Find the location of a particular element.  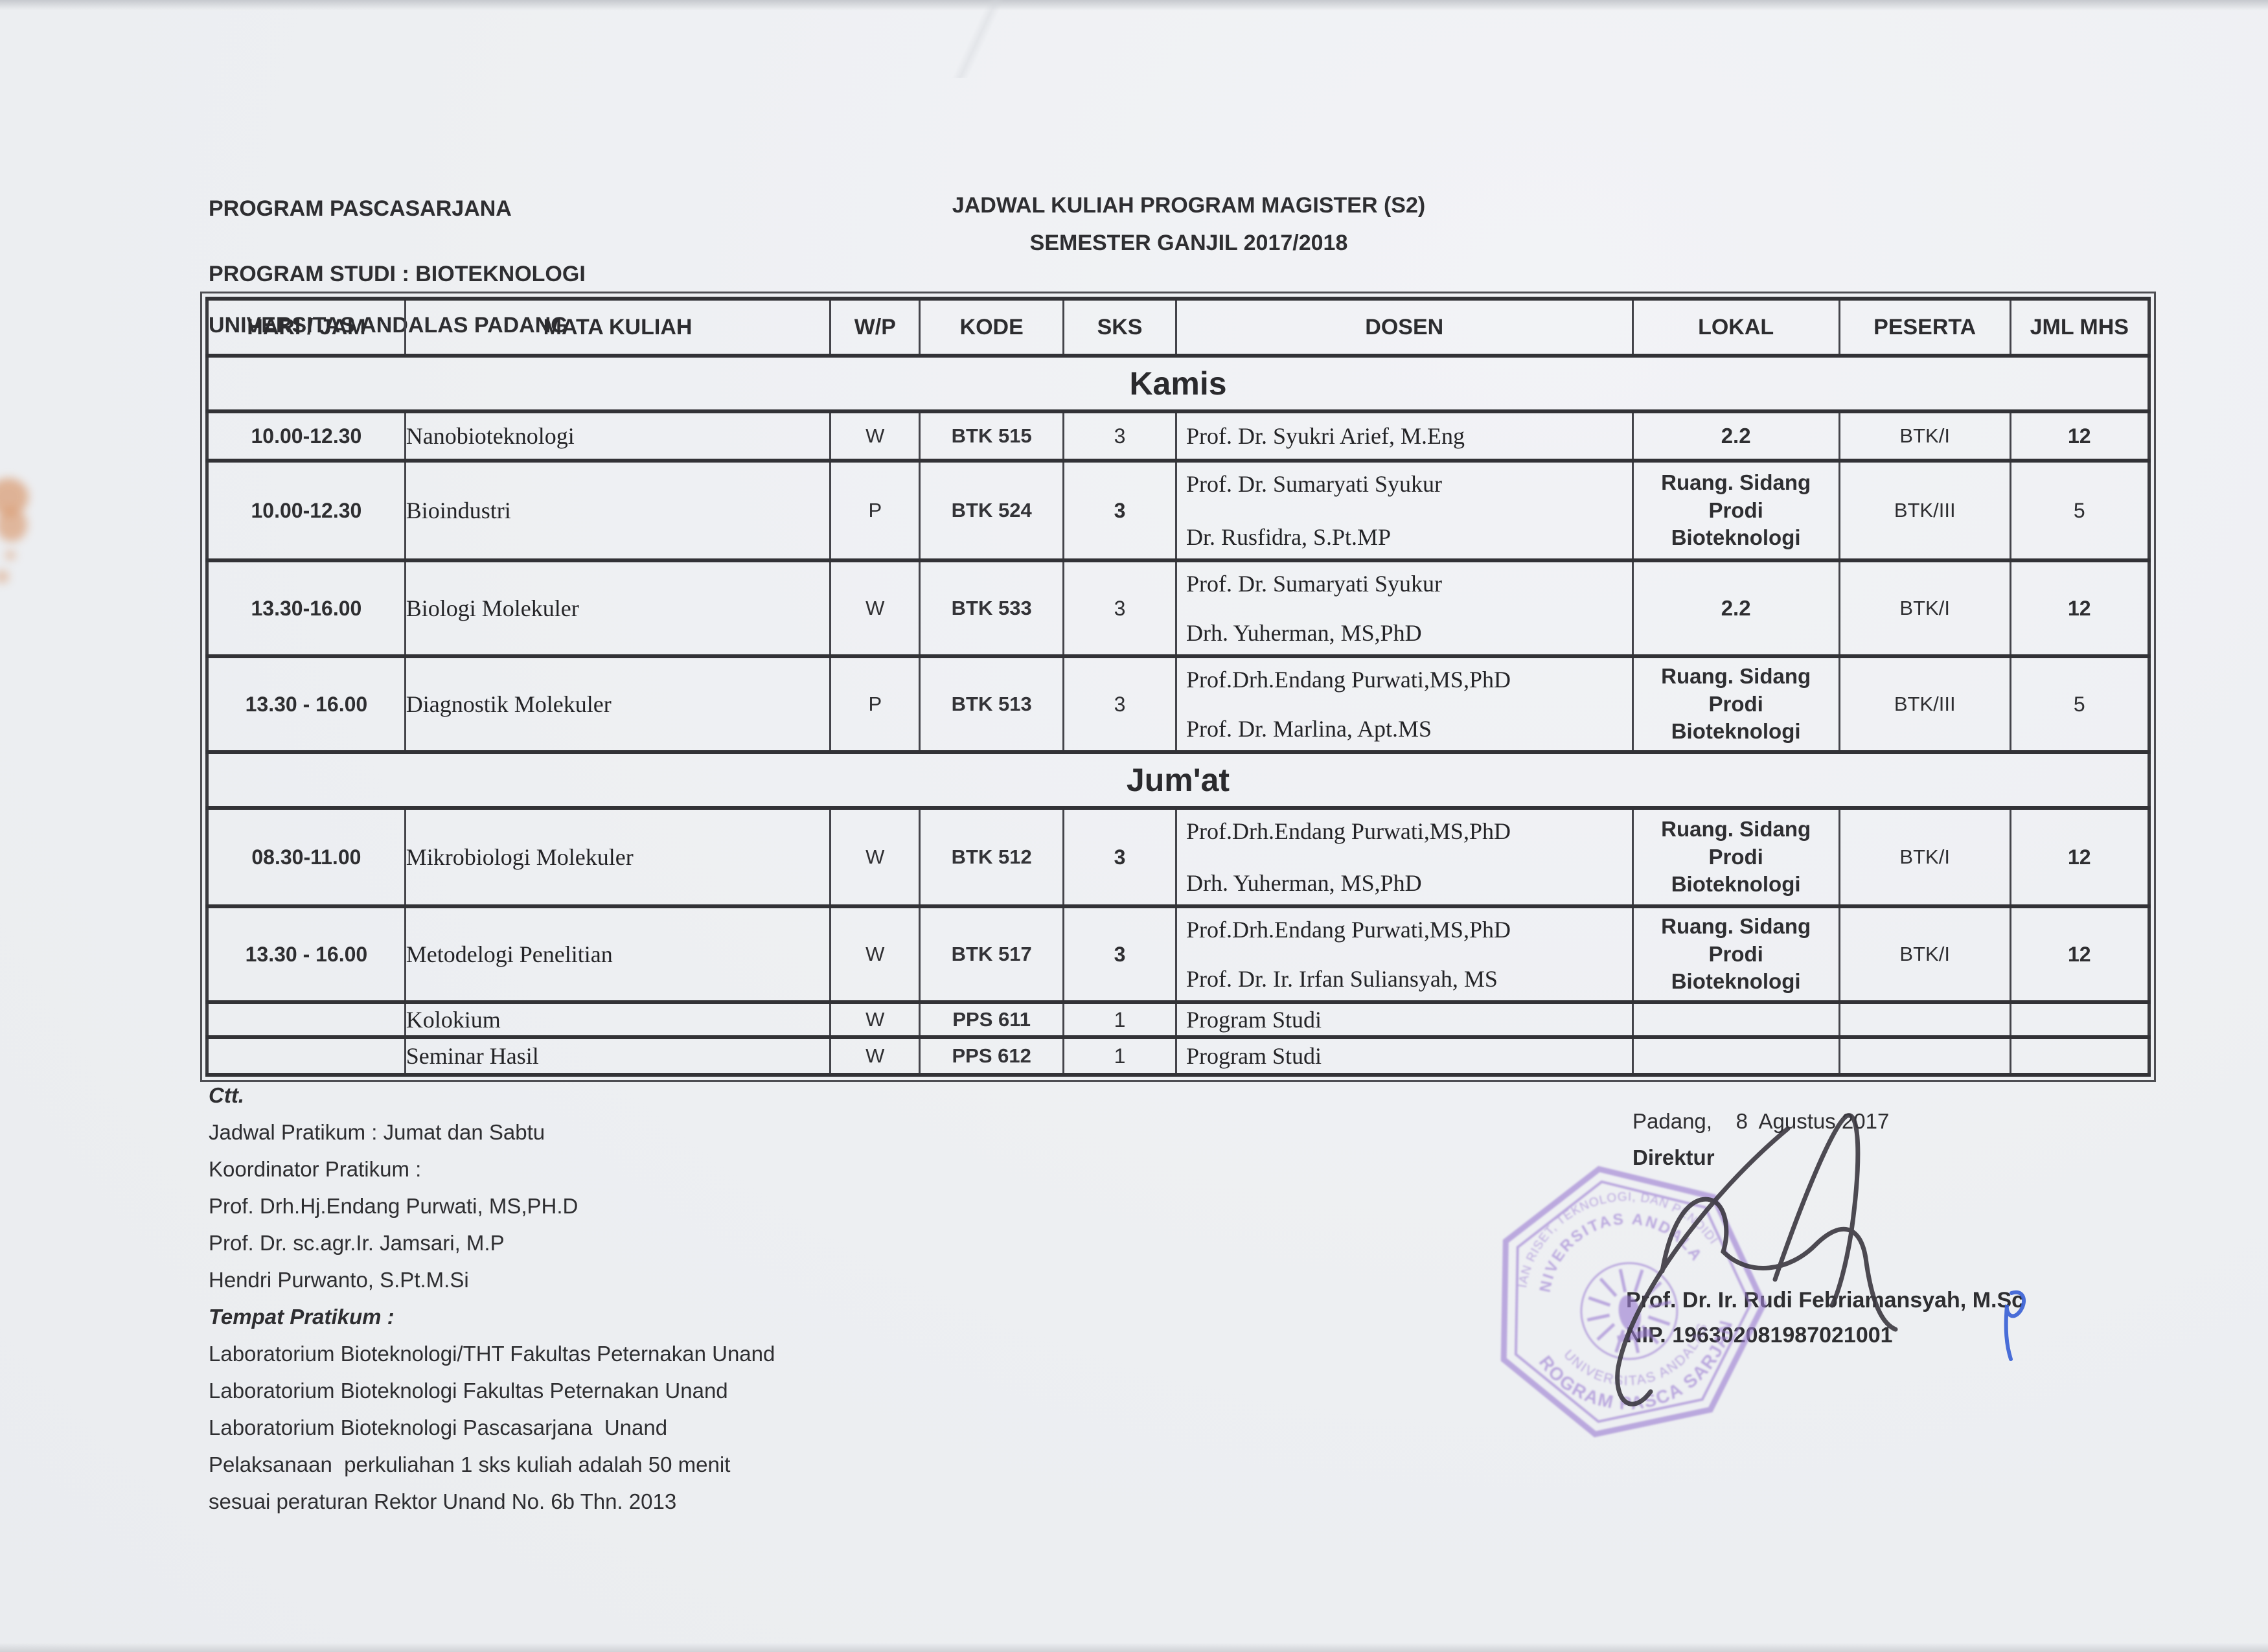

footnote-line: Hendri Purwanto, S.Pt.M.Si is located at coordinates (339, 1280).